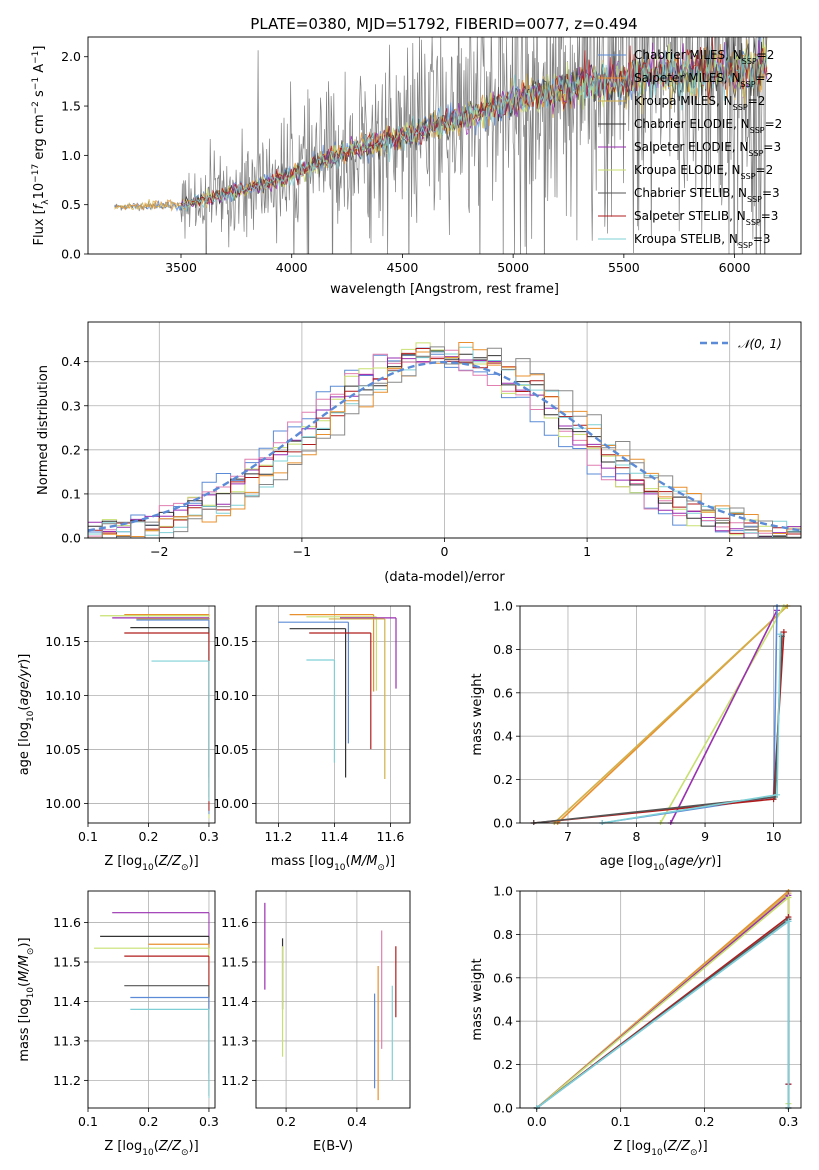  I want to click on age_vs_Z-xlabel-part: )], so click(194, 861).